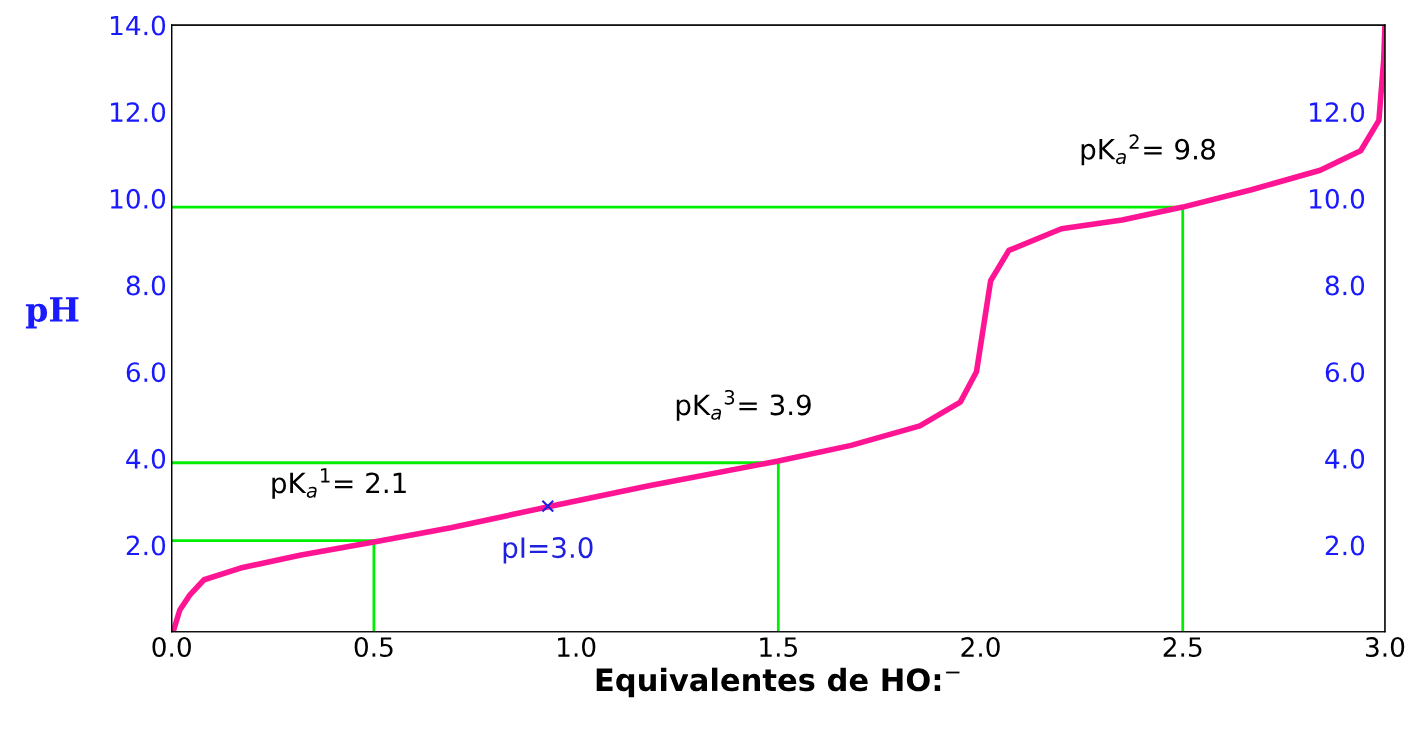 This screenshot has height=738, width=1419. Describe the element at coordinates (52, 313) in the screenshot. I see `y-axis-title: pH` at that location.